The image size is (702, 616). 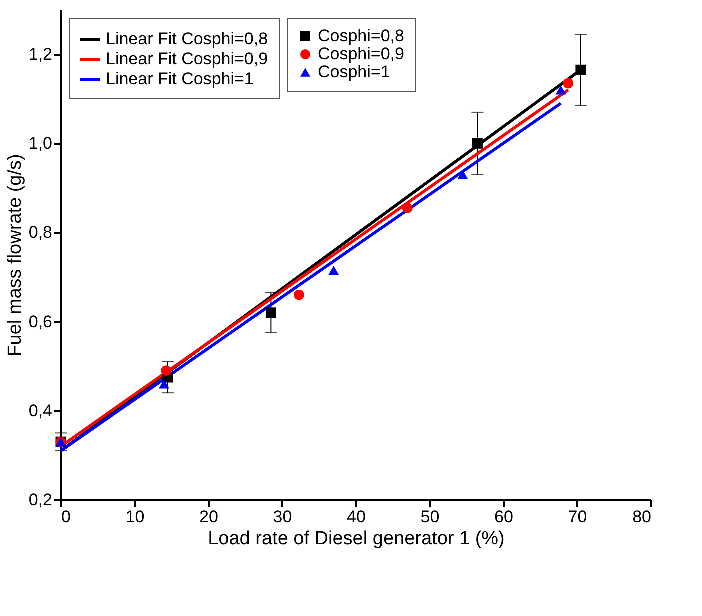 What do you see at coordinates (282, 517) in the screenshot?
I see `x-tick-label: 30` at bounding box center [282, 517].